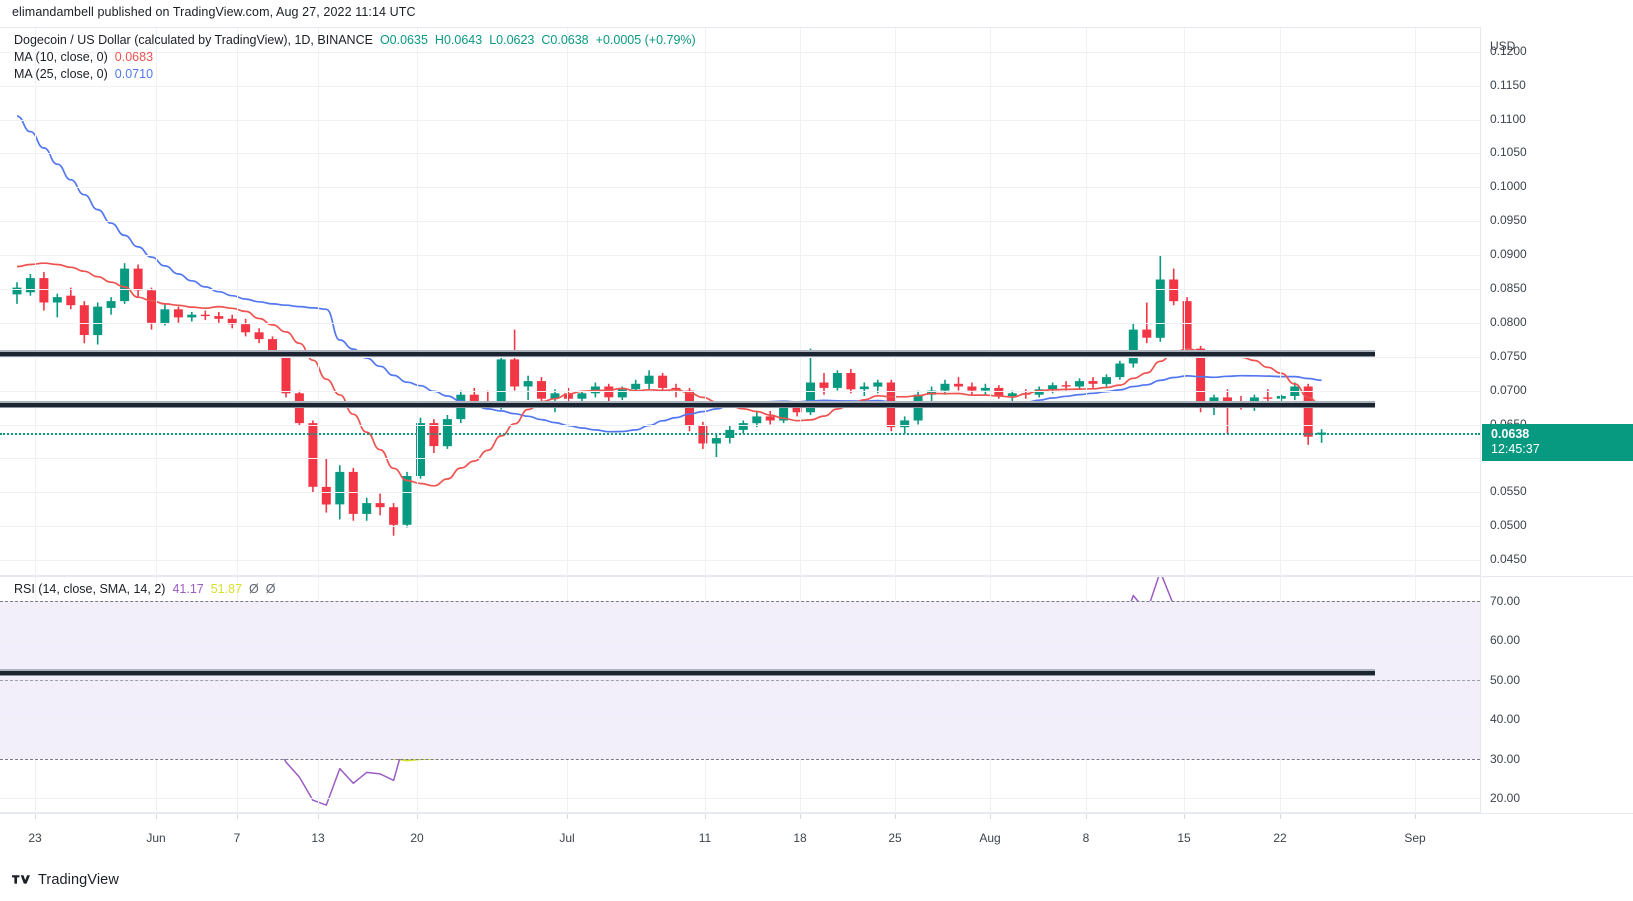 The height and width of the screenshot is (901, 1633). Describe the element at coordinates (355, 74) in the screenshot. I see `ma25-legend-row: MA (25, close, 0) 0.0710` at that location.